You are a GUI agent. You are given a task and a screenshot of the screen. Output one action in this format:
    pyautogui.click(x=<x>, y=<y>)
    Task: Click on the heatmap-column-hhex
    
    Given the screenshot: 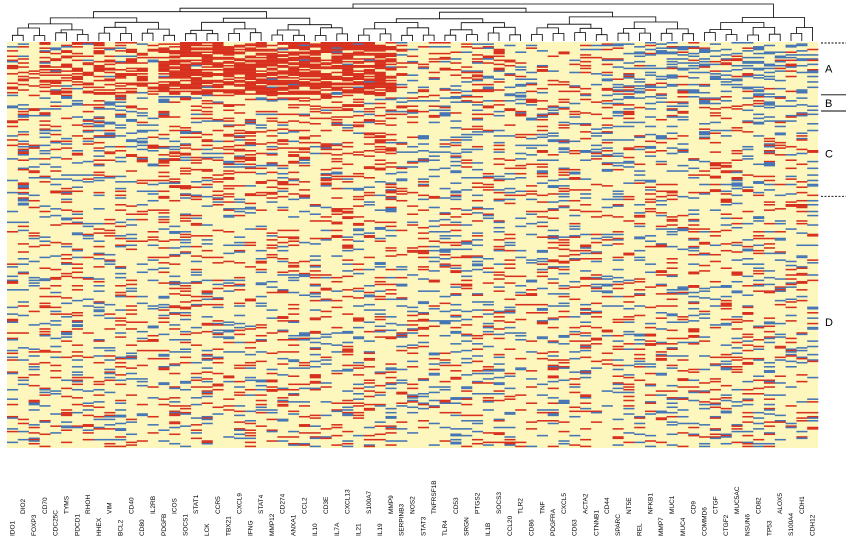 What is the action you would take?
    pyautogui.click(x=99, y=241)
    